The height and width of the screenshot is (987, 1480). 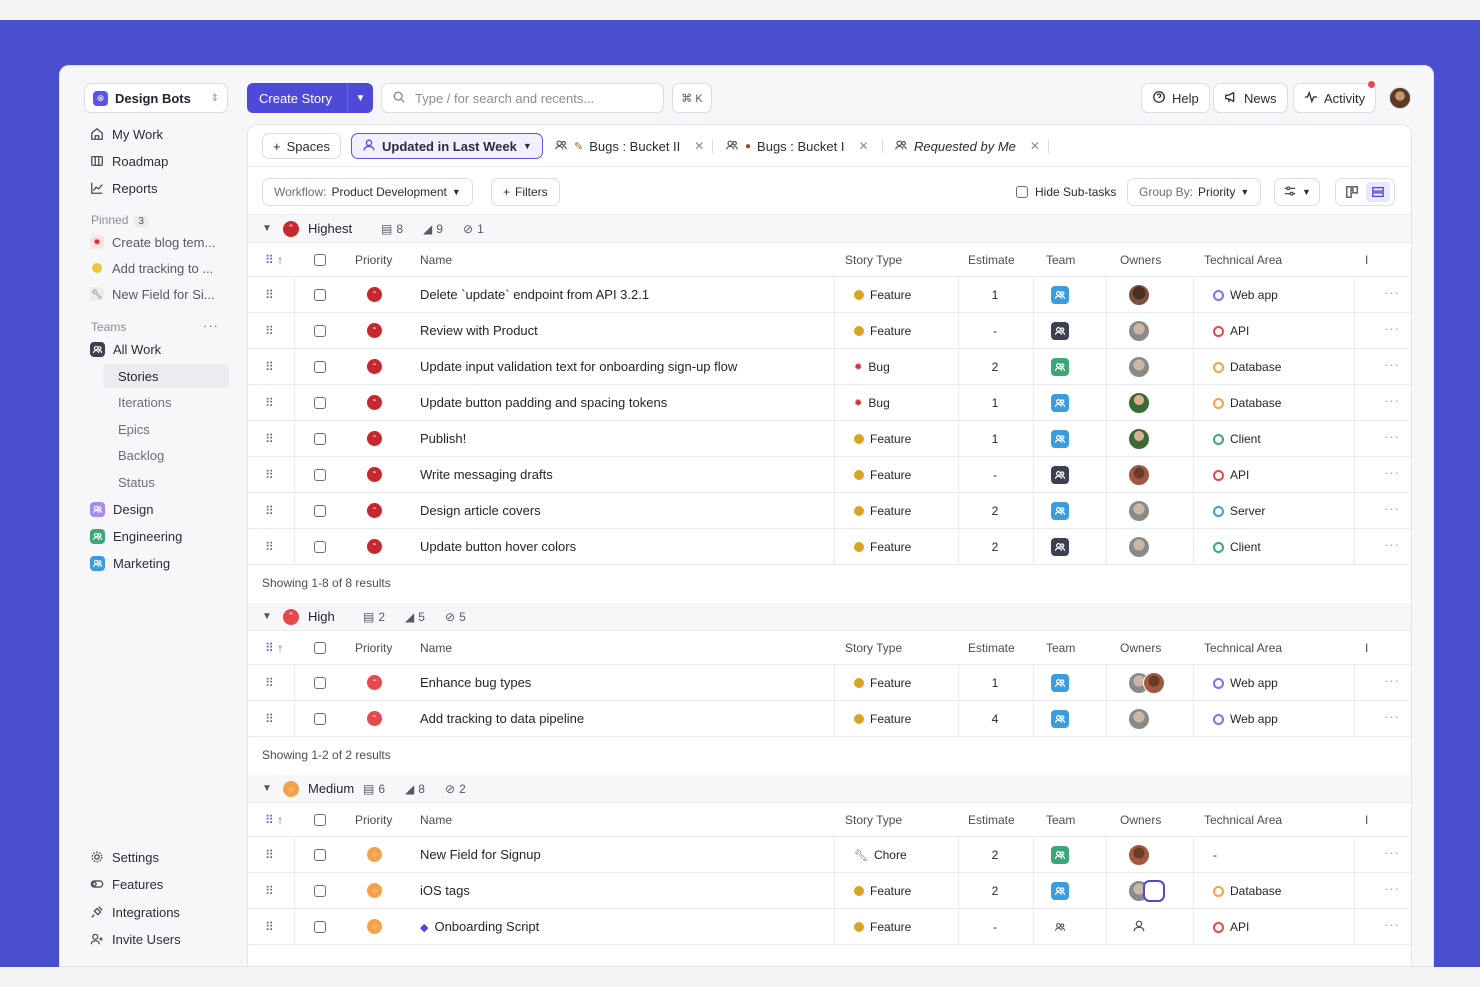 What do you see at coordinates (995, 367) in the screenshot?
I see `estimate: 2` at bounding box center [995, 367].